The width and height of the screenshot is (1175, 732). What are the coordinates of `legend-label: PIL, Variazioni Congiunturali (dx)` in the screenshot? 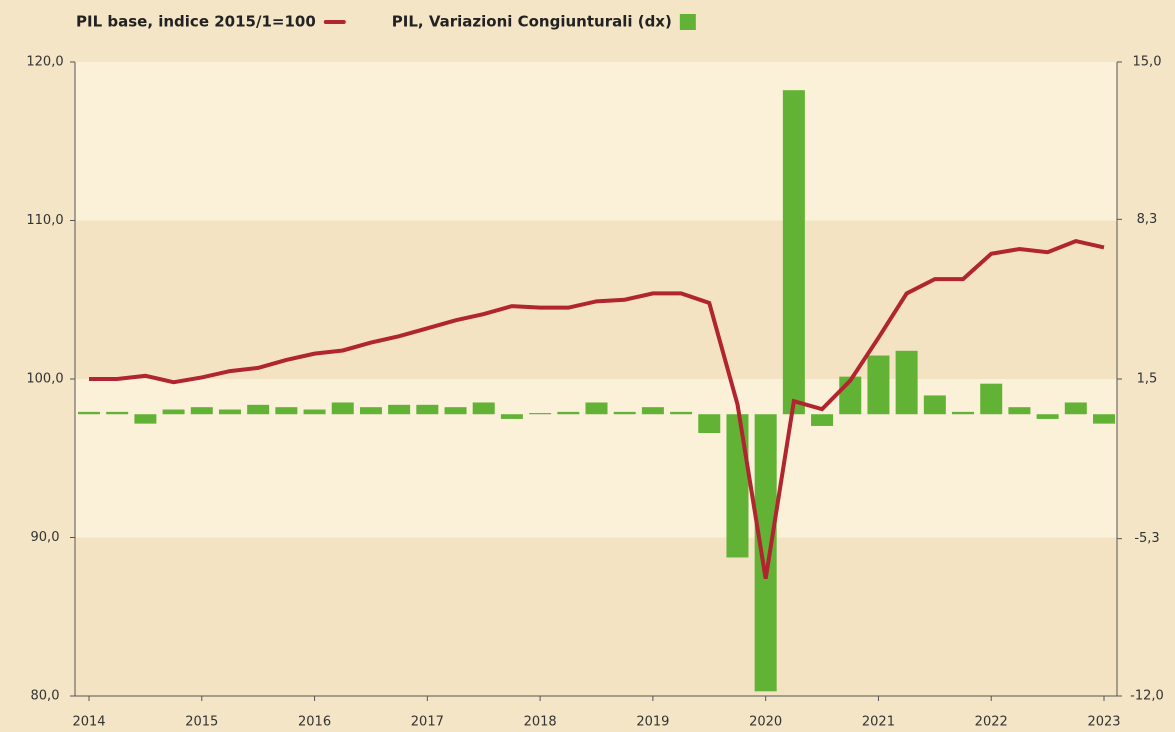 It's located at (532, 22).